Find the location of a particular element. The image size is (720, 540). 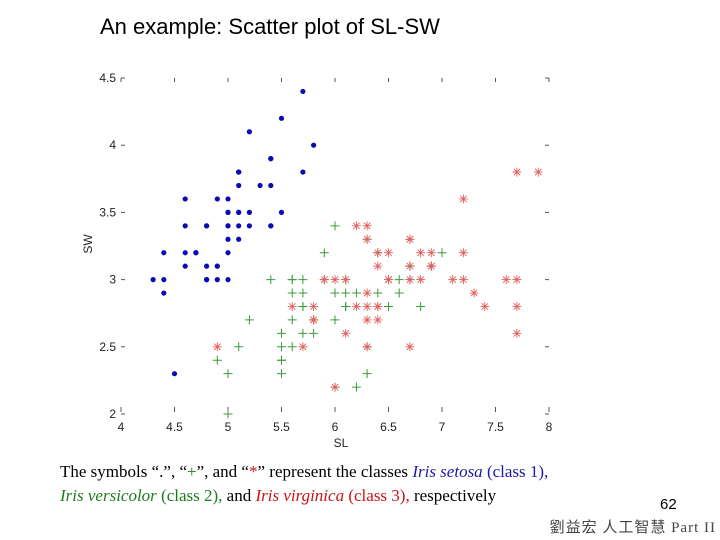

caption-segment: and is located at coordinates (239, 495).